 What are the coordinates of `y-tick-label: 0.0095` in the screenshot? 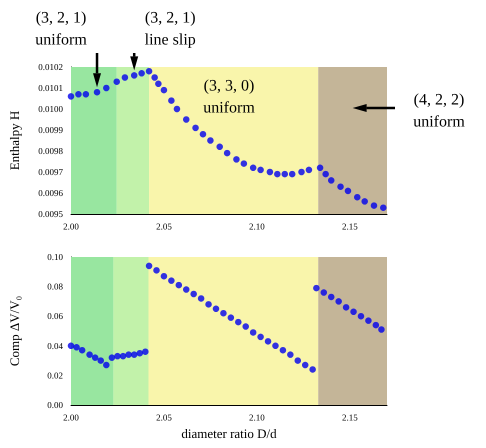 It's located at (51, 214).